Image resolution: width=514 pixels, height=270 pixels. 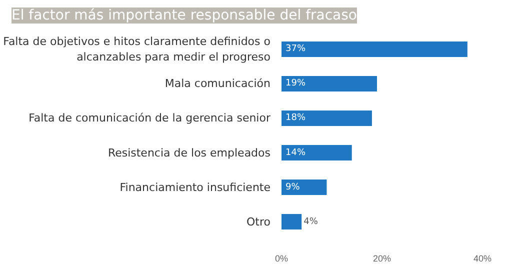 What do you see at coordinates (293, 187) in the screenshot?
I see `data-label: 9%` at bounding box center [293, 187].